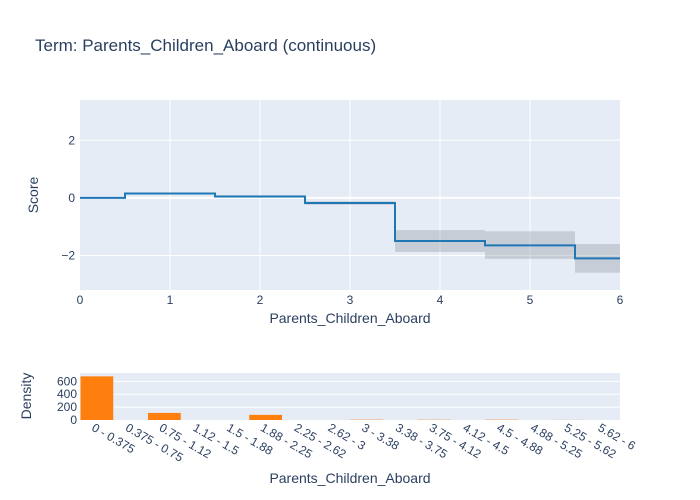 This screenshot has width=700, height=500. What do you see at coordinates (80, 300) in the screenshot?
I see `main-x-tick-label: 0` at bounding box center [80, 300].